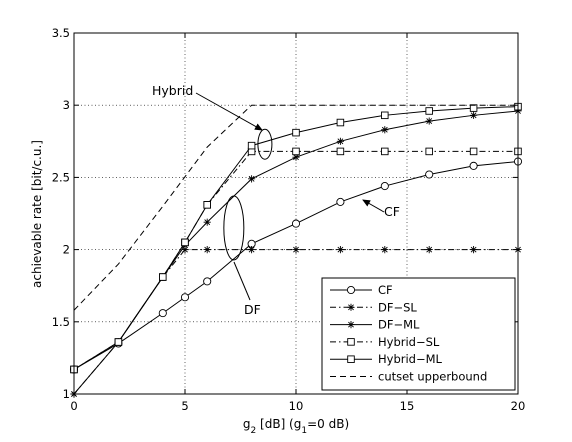 The height and width of the screenshot is (442, 572). Describe the element at coordinates (407, 406) in the screenshot. I see `x-tick-label: 15` at that location.